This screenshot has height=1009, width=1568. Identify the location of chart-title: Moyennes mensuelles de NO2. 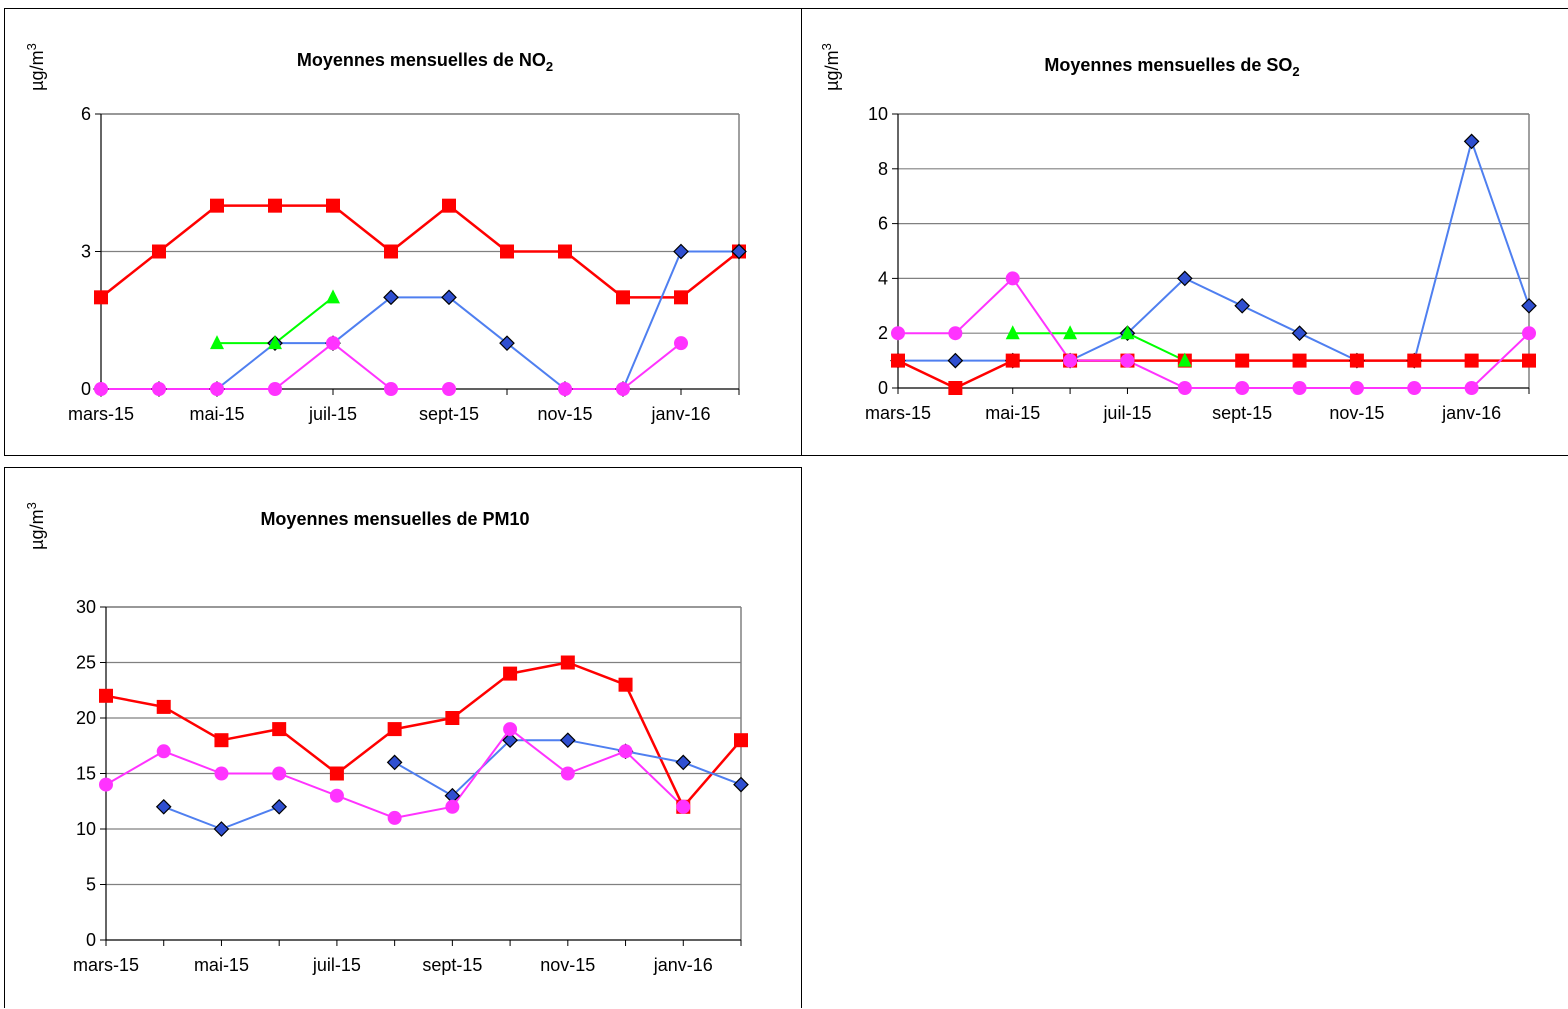
(425, 62).